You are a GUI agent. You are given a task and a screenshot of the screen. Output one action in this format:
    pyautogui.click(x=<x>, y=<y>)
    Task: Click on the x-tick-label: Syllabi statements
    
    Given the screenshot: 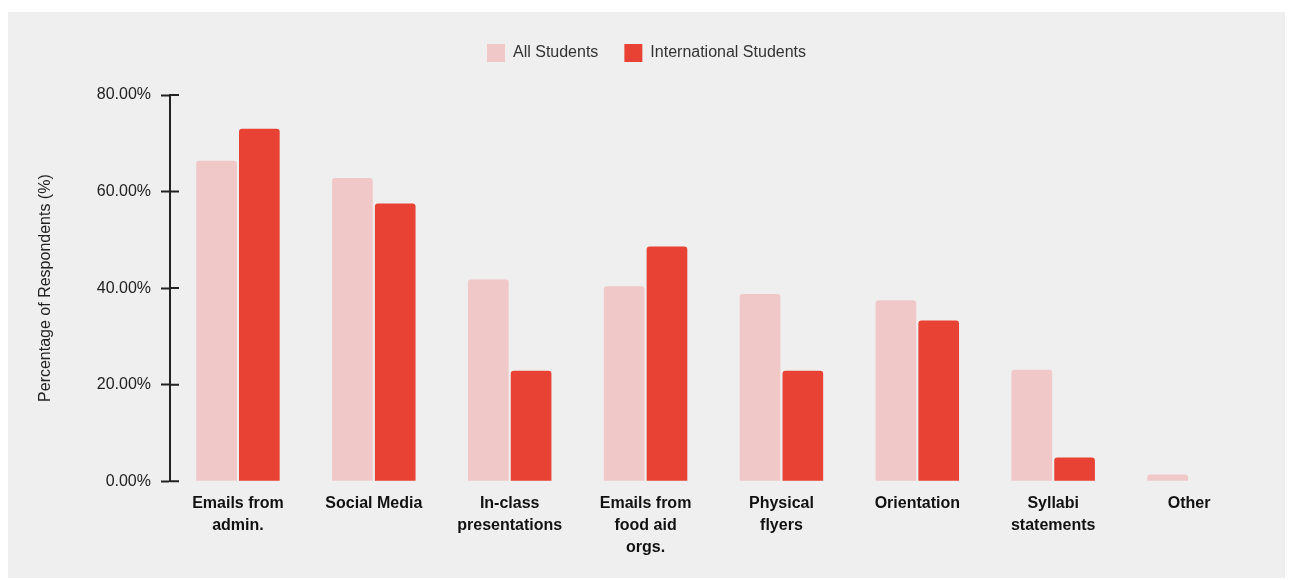 What is the action you would take?
    pyautogui.click(x=1053, y=514)
    